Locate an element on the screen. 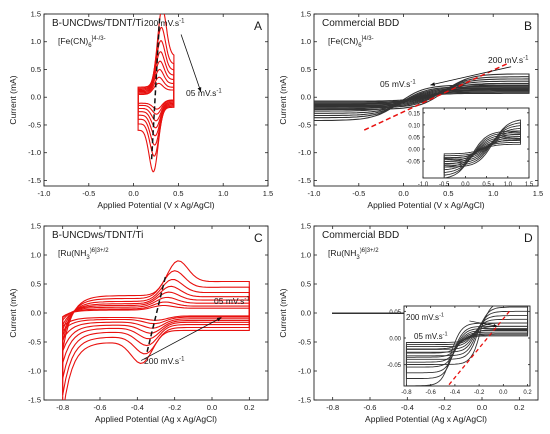 The width and height of the screenshot is (550, 434). panel-b-inset-xtick-label: 0.5 is located at coordinates (486, 185).